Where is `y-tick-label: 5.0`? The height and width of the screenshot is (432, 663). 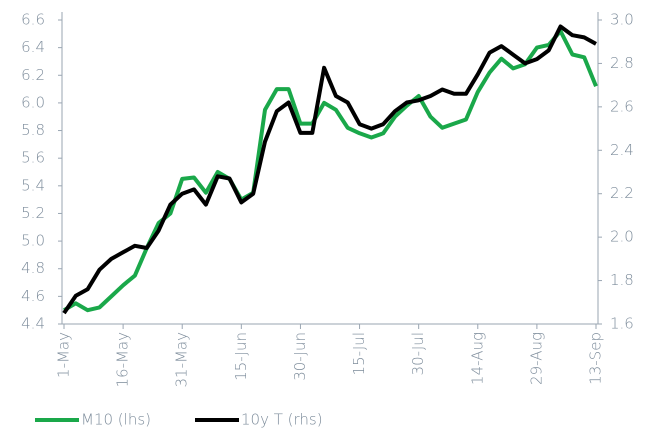
y-tick-label: 5.0 is located at coordinates (33, 241).